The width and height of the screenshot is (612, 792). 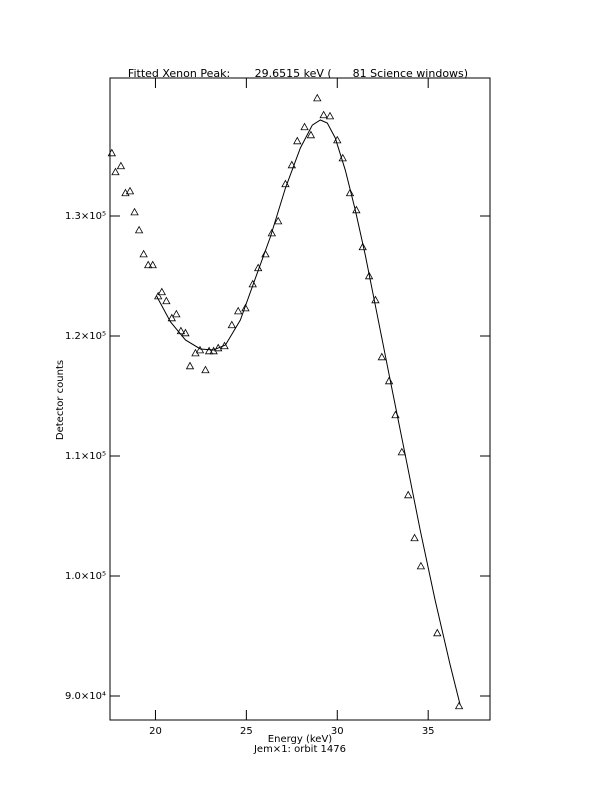 What do you see at coordinates (300, 739) in the screenshot?
I see `x-axis-label: Energy (keV)` at bounding box center [300, 739].